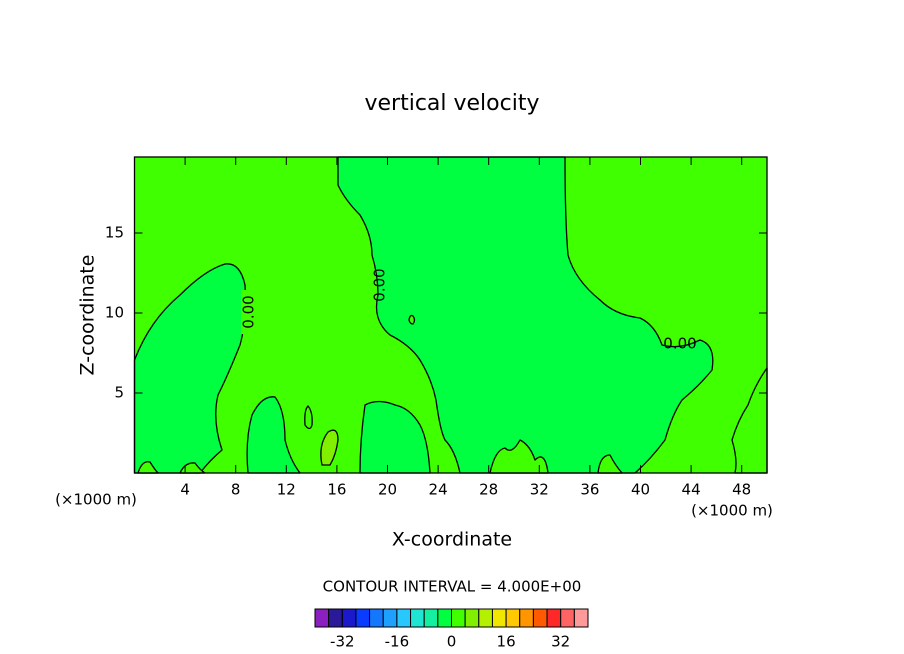  What do you see at coordinates (185, 490) in the screenshot?
I see `x-tick-label: 4` at bounding box center [185, 490].